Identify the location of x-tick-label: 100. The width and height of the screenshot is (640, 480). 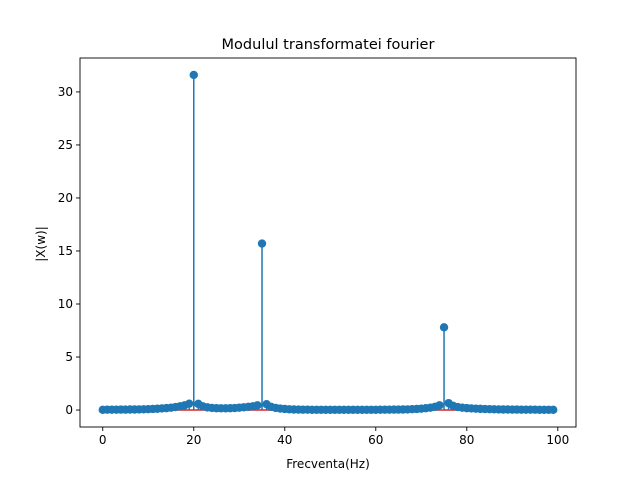
(557, 440).